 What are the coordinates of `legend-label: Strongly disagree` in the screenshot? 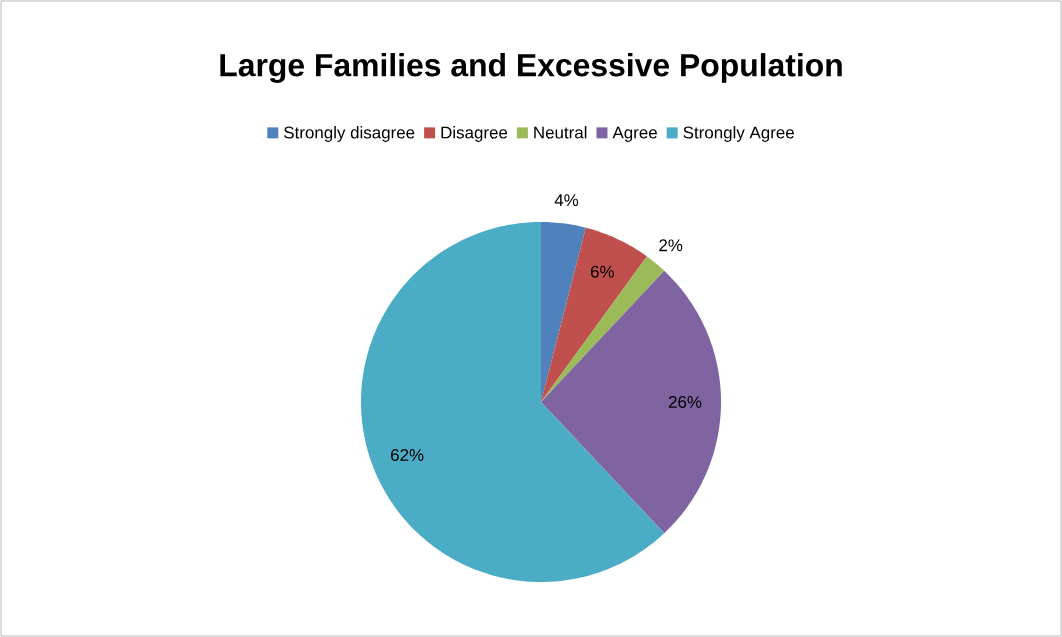 It's located at (349, 134).